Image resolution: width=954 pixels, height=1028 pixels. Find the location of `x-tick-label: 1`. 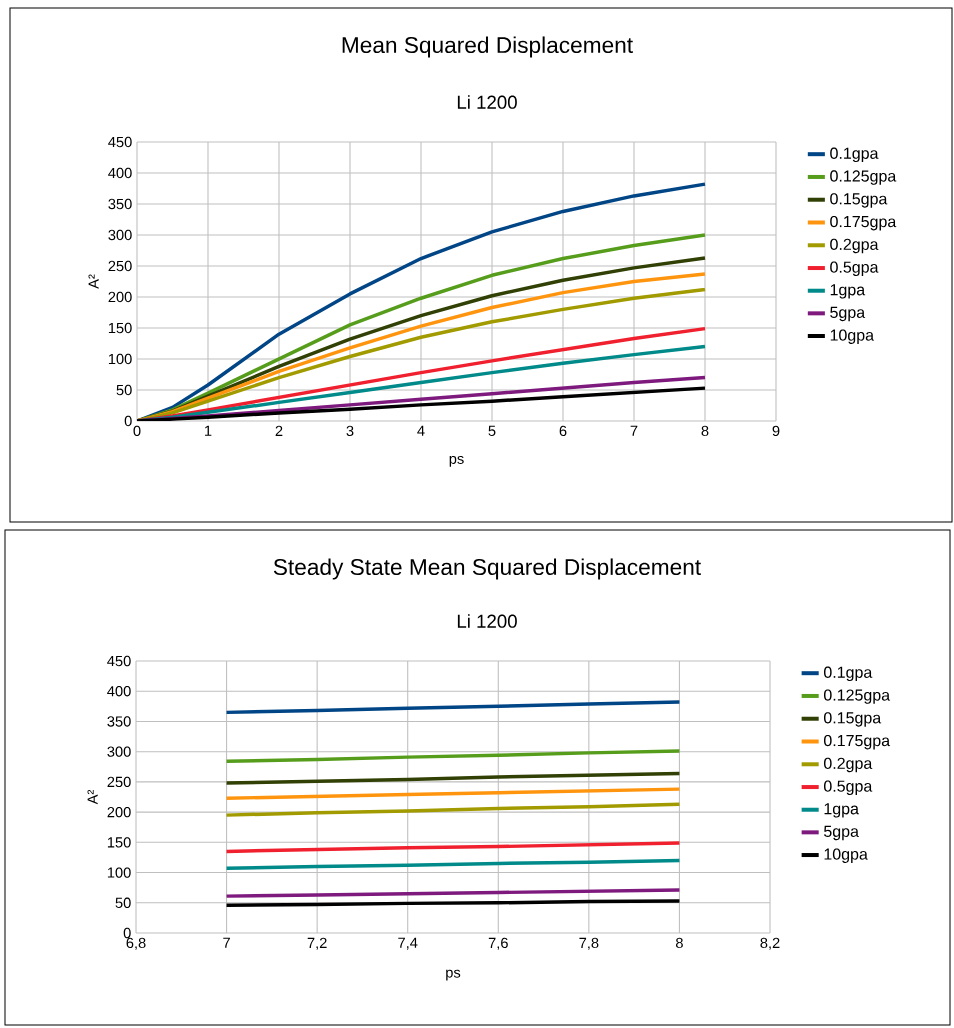

x-tick-label: 1 is located at coordinates (208, 430).